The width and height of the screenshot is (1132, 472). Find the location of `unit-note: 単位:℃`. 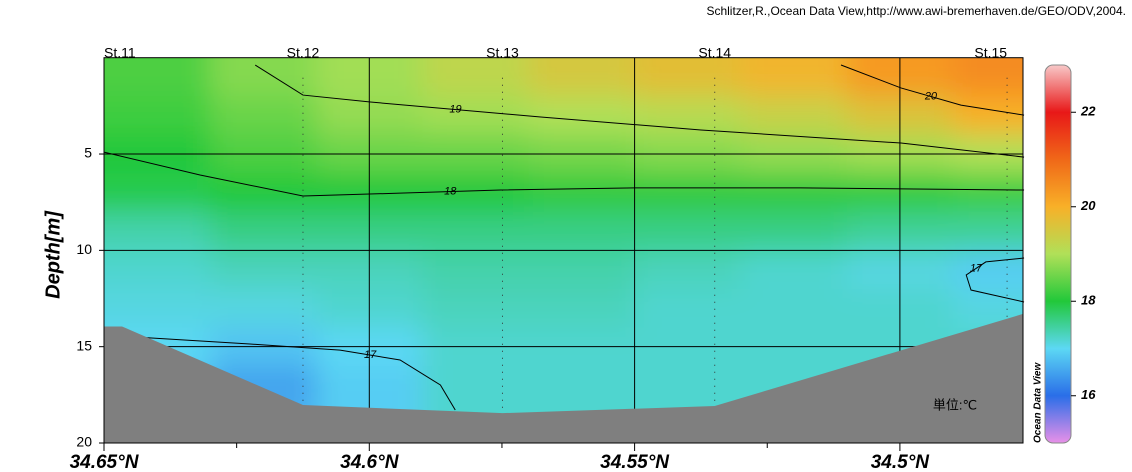

unit-note: 単位:℃ is located at coordinates (955, 404).